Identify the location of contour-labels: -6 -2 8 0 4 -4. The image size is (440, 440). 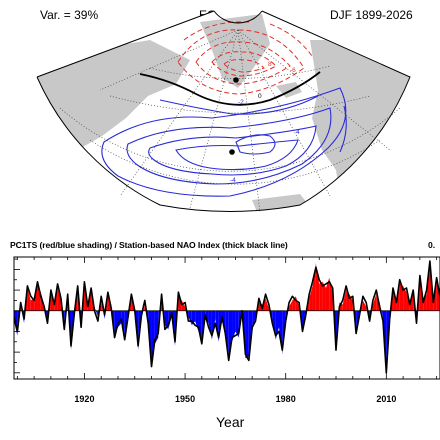
(265, 122).